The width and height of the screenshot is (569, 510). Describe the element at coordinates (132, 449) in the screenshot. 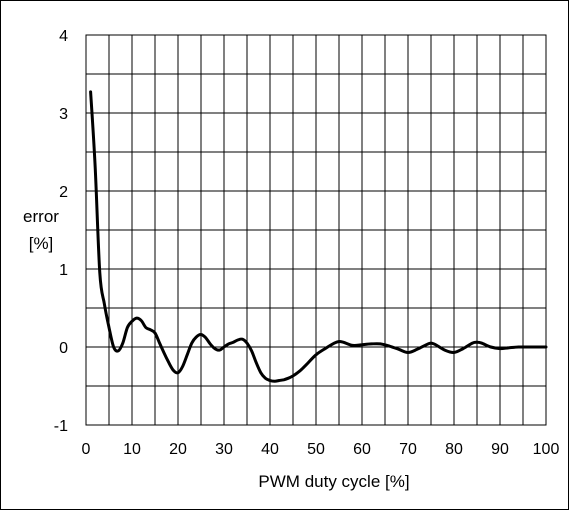

I see `x-tick-label: 10` at that location.